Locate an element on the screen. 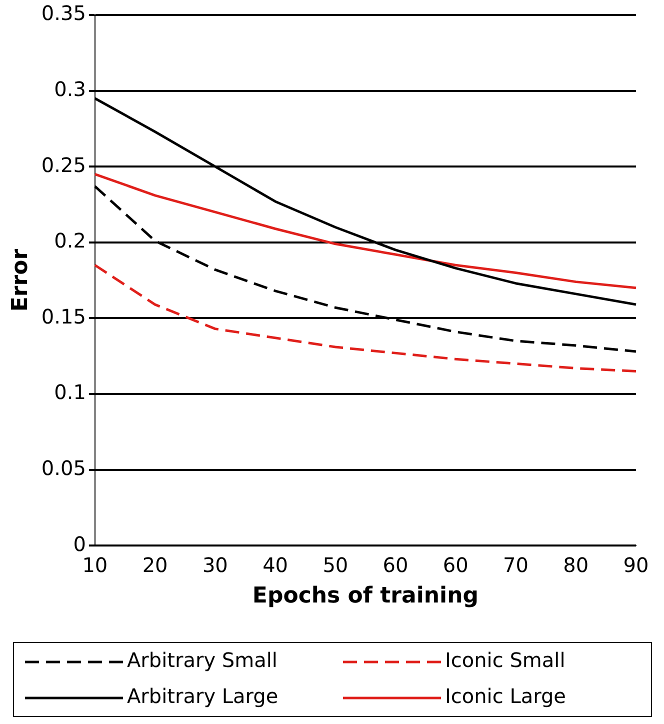 The width and height of the screenshot is (664, 724). x-tick-label: 90 is located at coordinates (636, 564).